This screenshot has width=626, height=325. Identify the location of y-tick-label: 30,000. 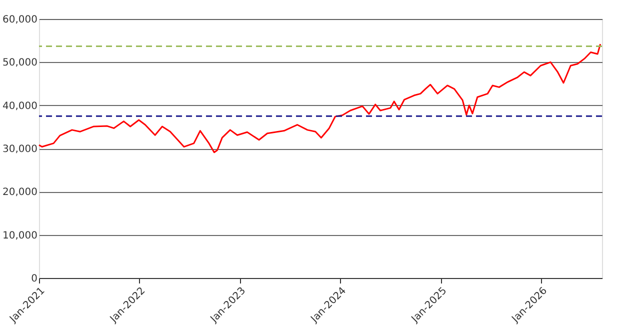
(20, 149).